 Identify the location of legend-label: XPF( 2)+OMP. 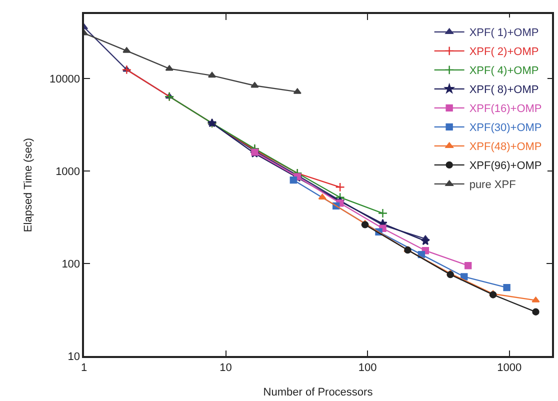
(504, 52).